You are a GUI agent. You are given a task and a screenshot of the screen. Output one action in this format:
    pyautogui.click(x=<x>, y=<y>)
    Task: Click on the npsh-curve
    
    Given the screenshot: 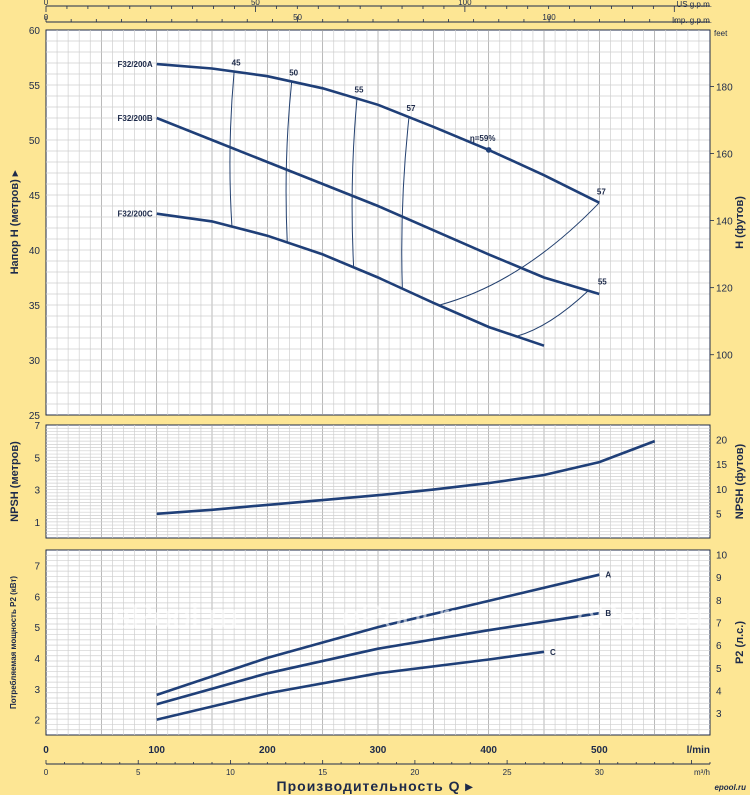 What is the action you would take?
    pyautogui.click(x=406, y=477)
    